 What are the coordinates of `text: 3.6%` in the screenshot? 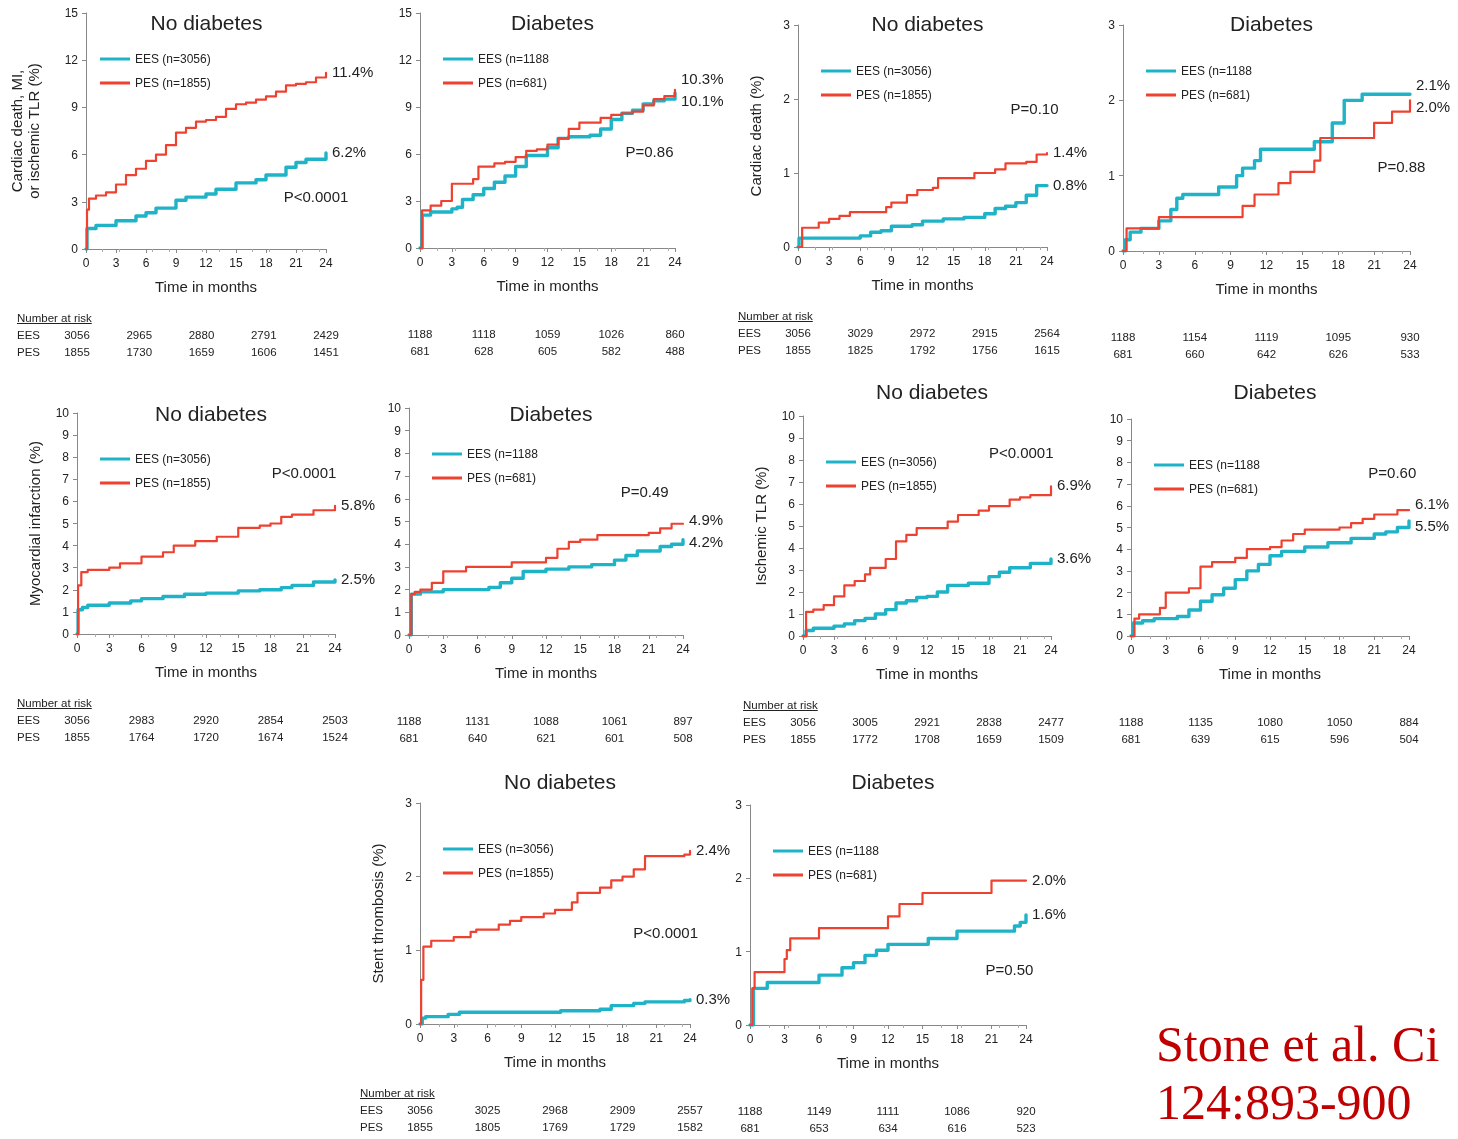 It's located at (1074, 557).